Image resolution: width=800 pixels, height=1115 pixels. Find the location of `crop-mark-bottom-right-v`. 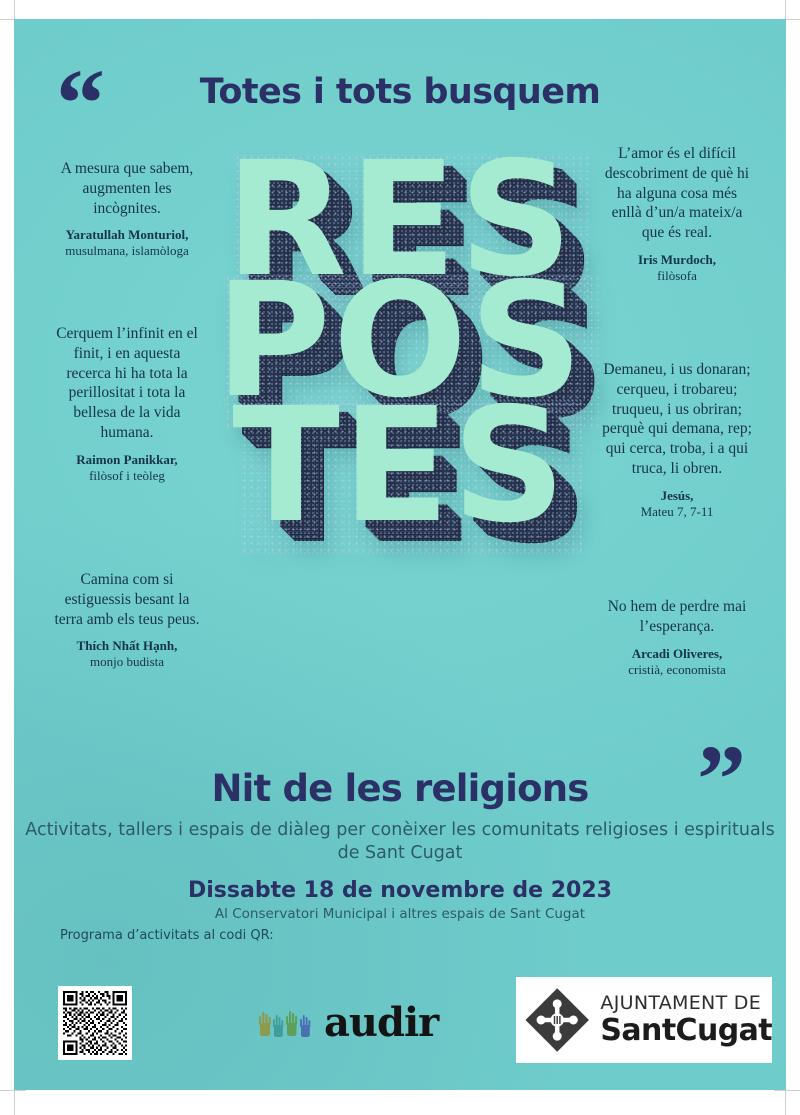

crop-mark-bottom-right-v is located at coordinates (785, 1102).